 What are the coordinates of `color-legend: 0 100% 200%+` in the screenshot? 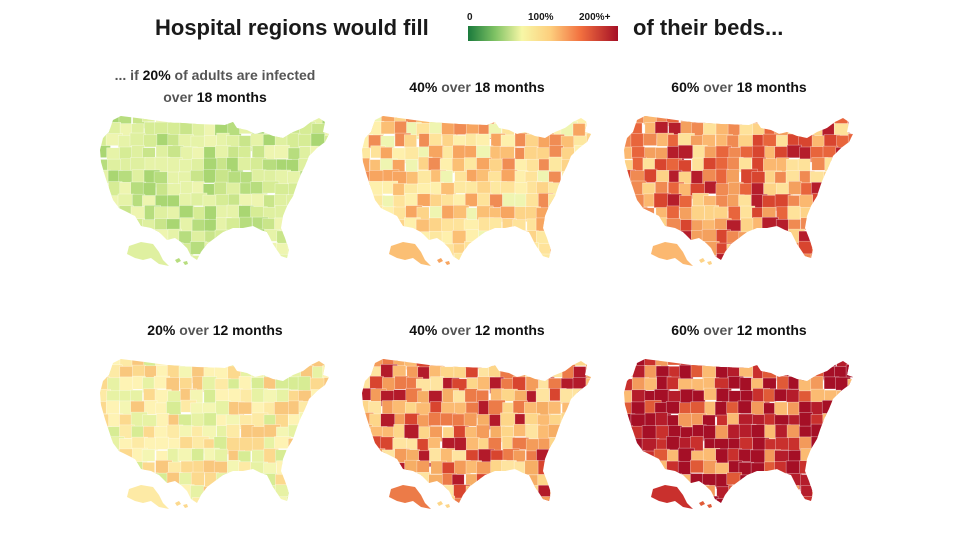 It's located at (543, 26).